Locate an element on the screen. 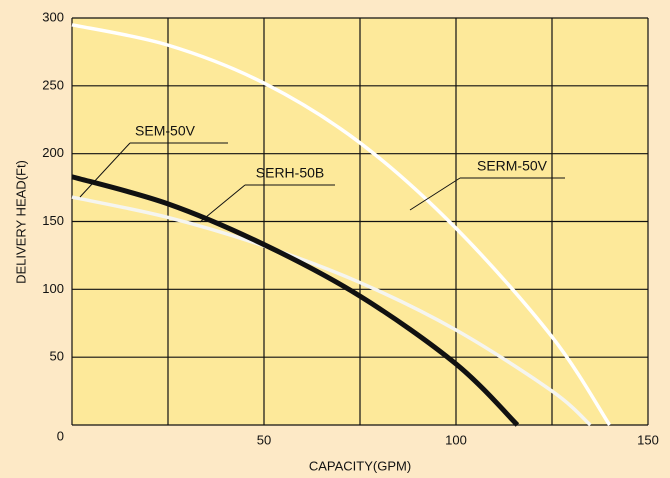 This screenshot has width=670, height=478. series-label: SERM-50V is located at coordinates (512, 166).